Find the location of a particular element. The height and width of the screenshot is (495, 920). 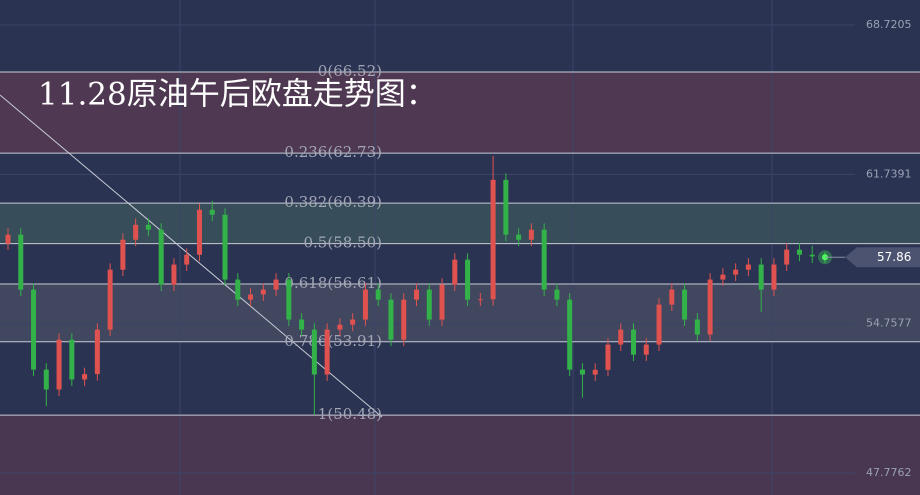

y-tick-label: 54.7577 is located at coordinates (889, 323).